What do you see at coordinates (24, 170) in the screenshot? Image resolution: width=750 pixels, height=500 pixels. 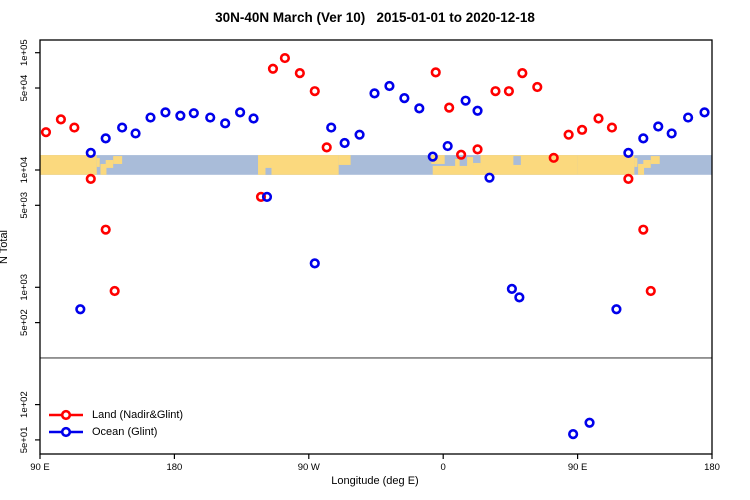 I see `y-tick-label: 1e+04` at bounding box center [24, 170].